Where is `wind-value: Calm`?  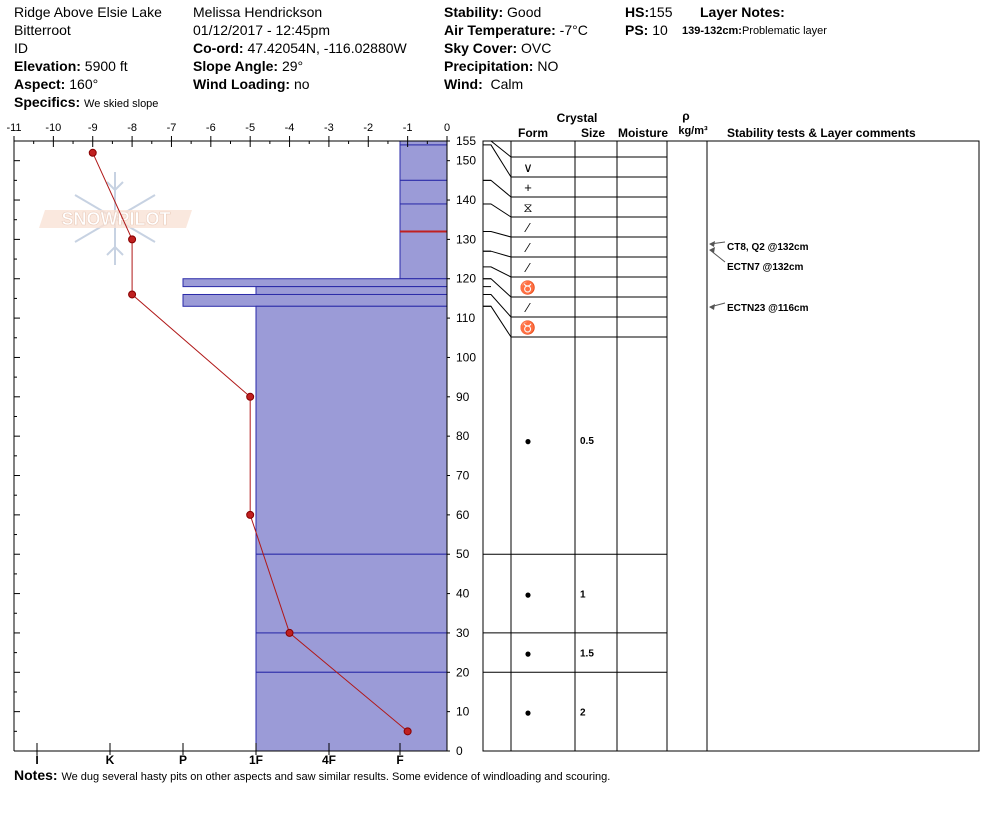
wind-value: Calm is located at coordinates (507, 84).